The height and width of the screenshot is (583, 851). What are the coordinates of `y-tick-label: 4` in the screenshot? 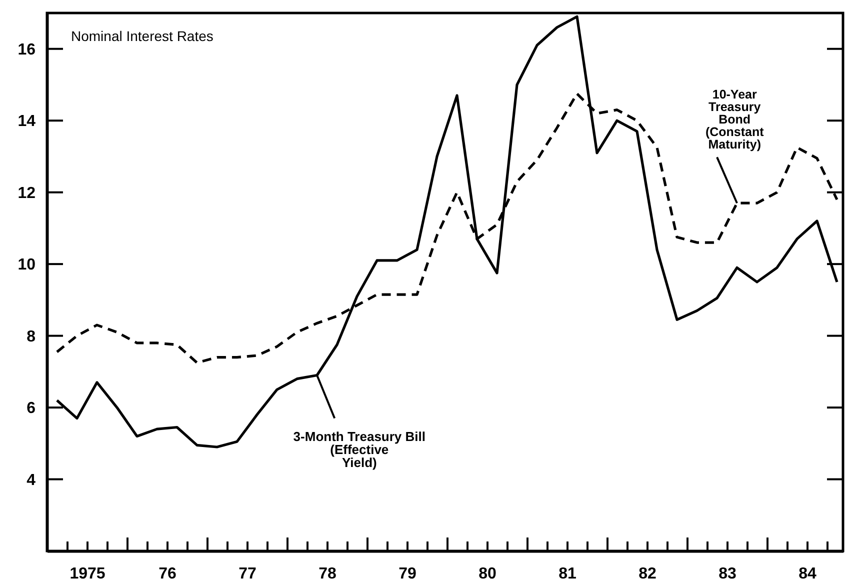 It's located at (31, 480).